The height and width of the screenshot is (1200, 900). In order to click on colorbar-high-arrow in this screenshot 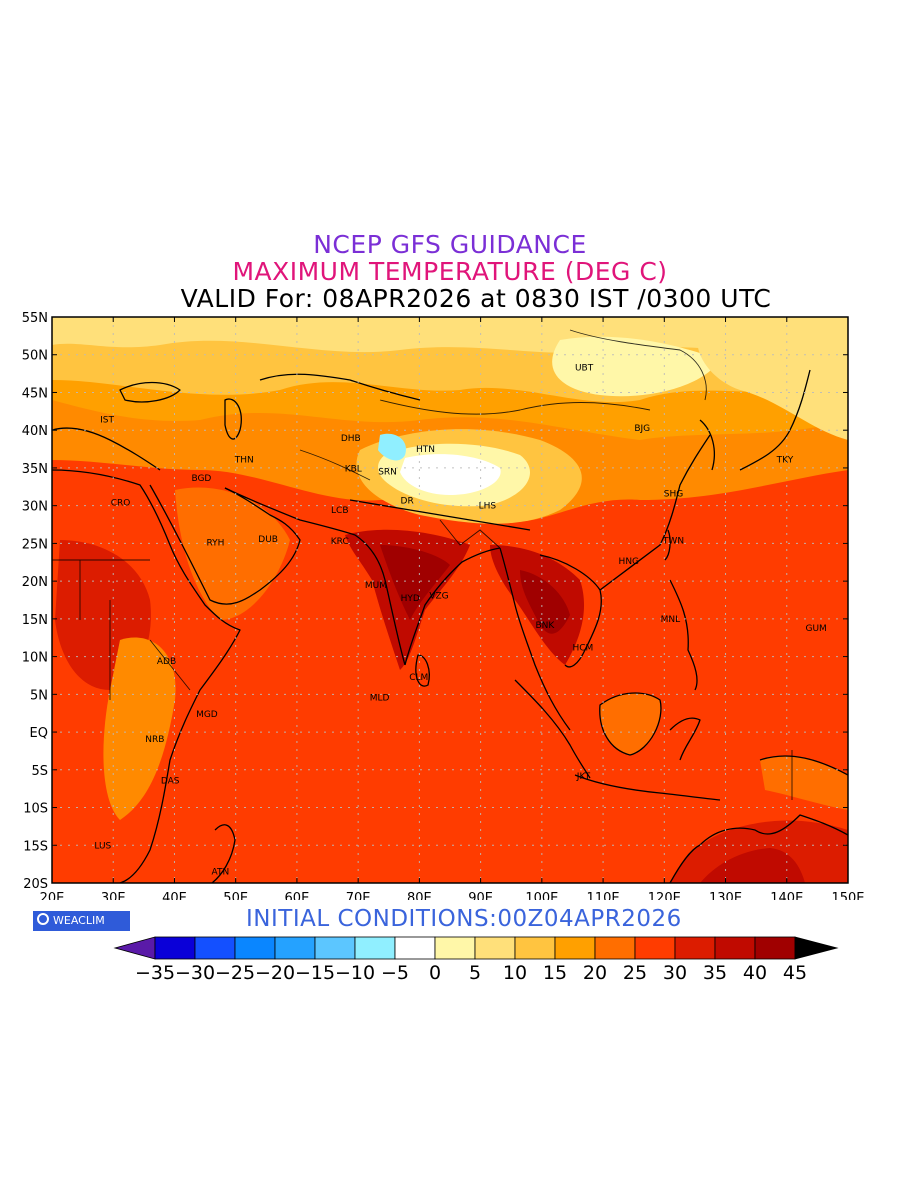, I will do `click(816, 948)`.